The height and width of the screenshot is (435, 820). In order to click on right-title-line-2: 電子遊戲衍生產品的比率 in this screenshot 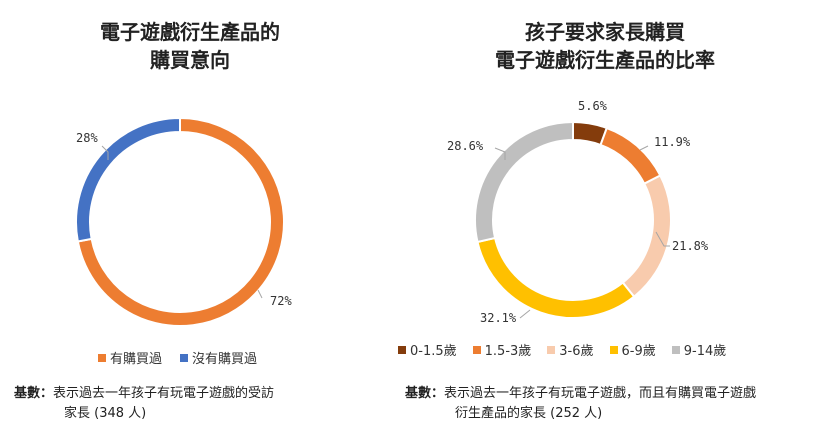, I will do `click(605, 60)`.